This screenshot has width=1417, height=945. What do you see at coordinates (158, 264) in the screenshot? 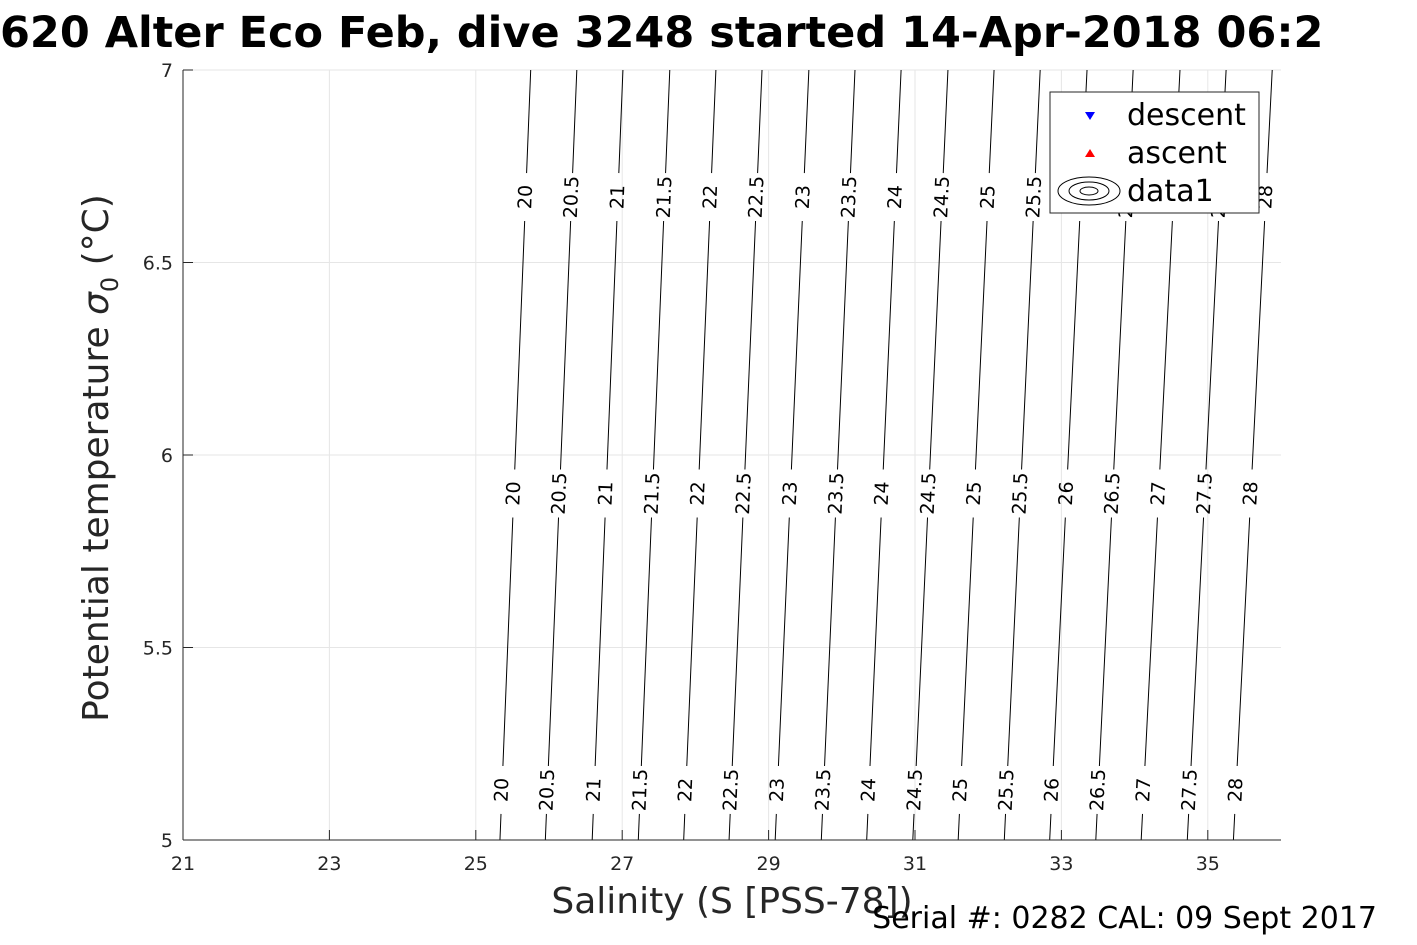
I see `y-tick-label: 6.5` at bounding box center [158, 264].